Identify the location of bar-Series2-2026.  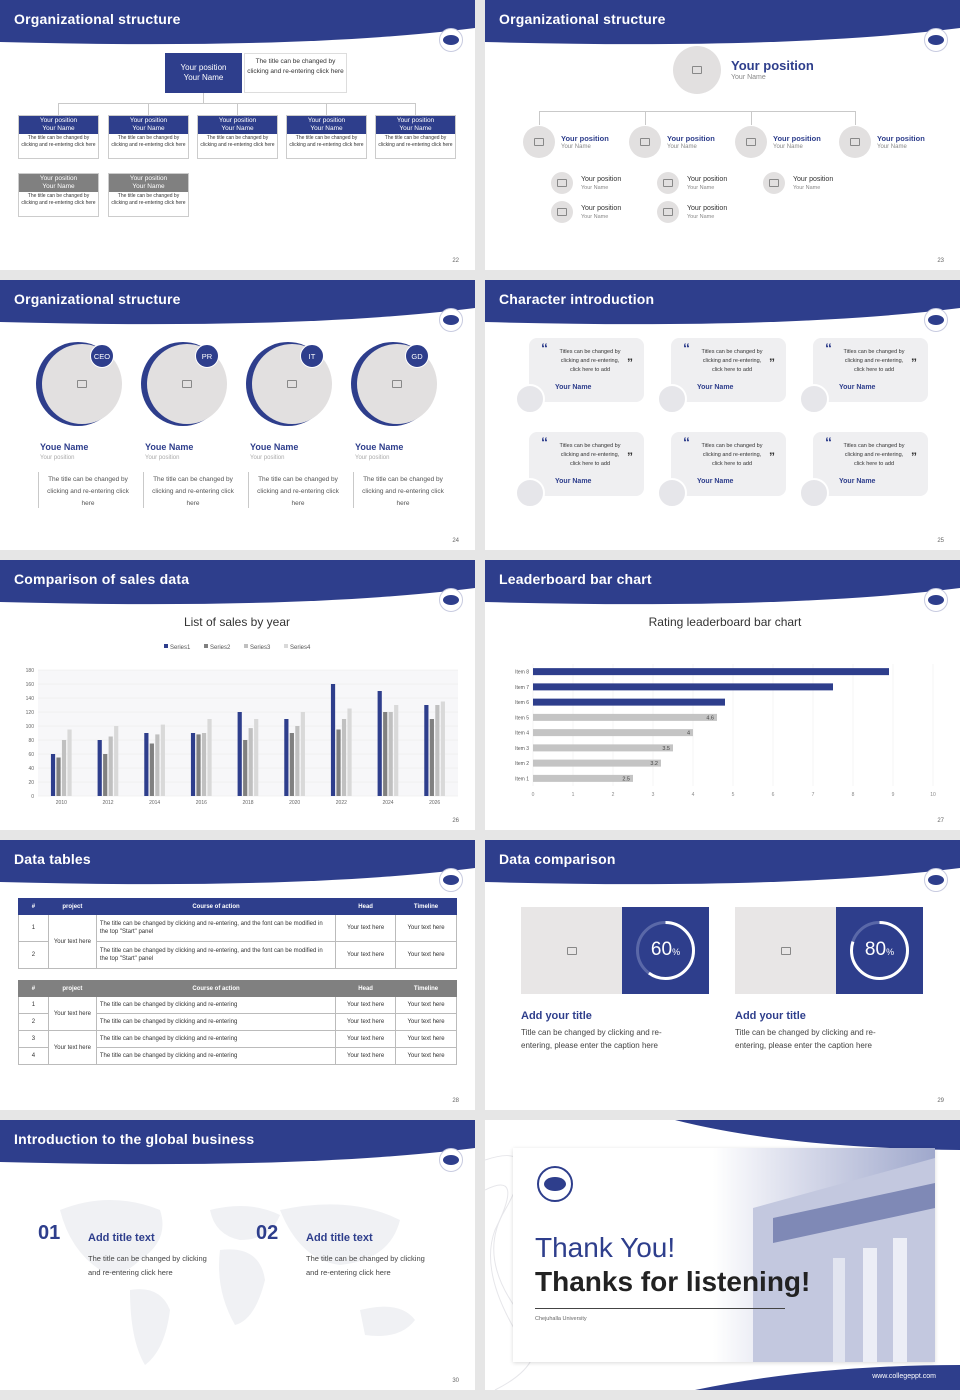
(431, 757).